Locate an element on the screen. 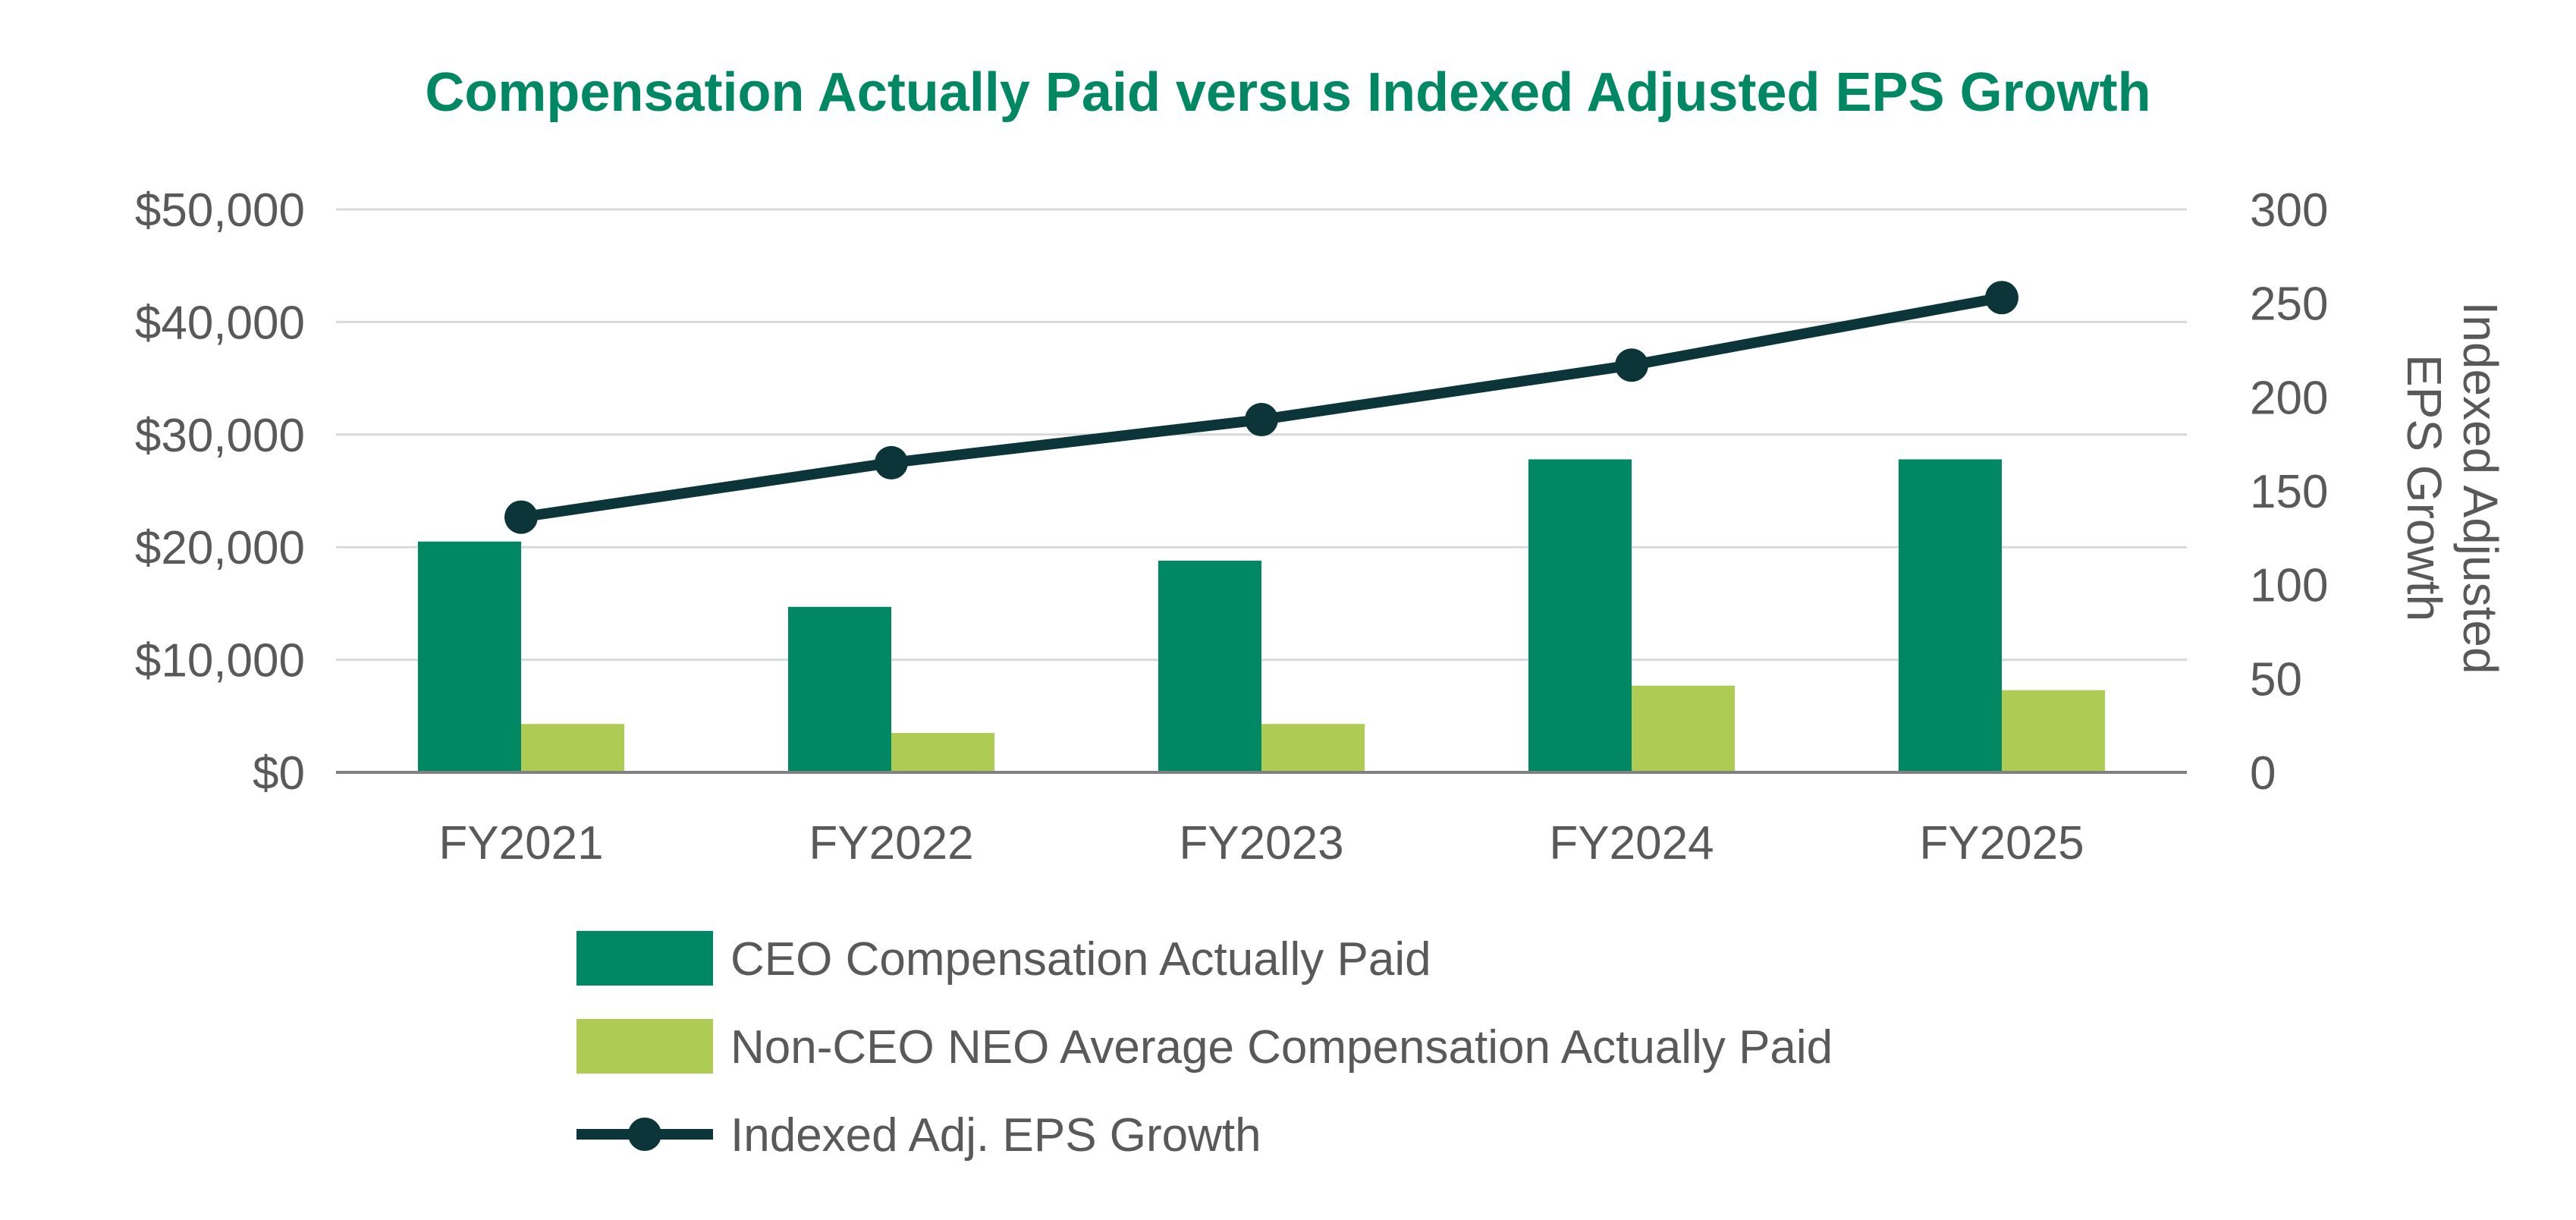 The height and width of the screenshot is (1220, 2576). y-right-axis-title-line: Indexed Adjusted is located at coordinates (2480, 487).